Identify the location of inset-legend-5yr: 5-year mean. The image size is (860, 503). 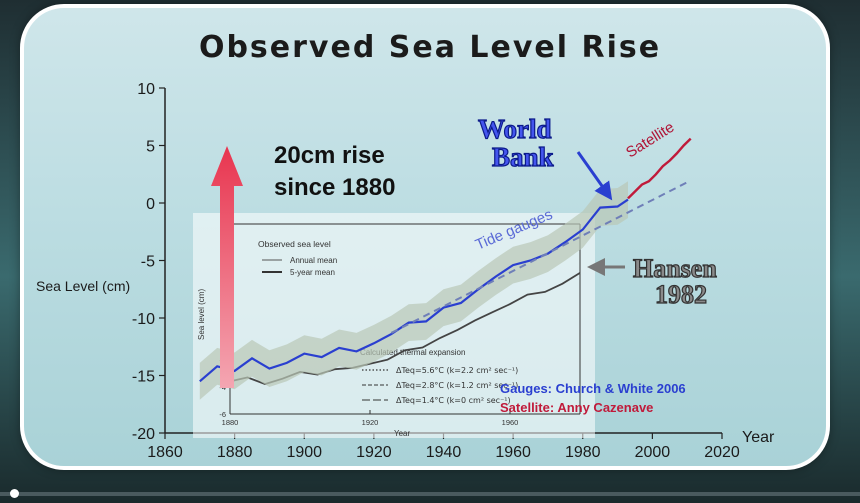
(312, 272).